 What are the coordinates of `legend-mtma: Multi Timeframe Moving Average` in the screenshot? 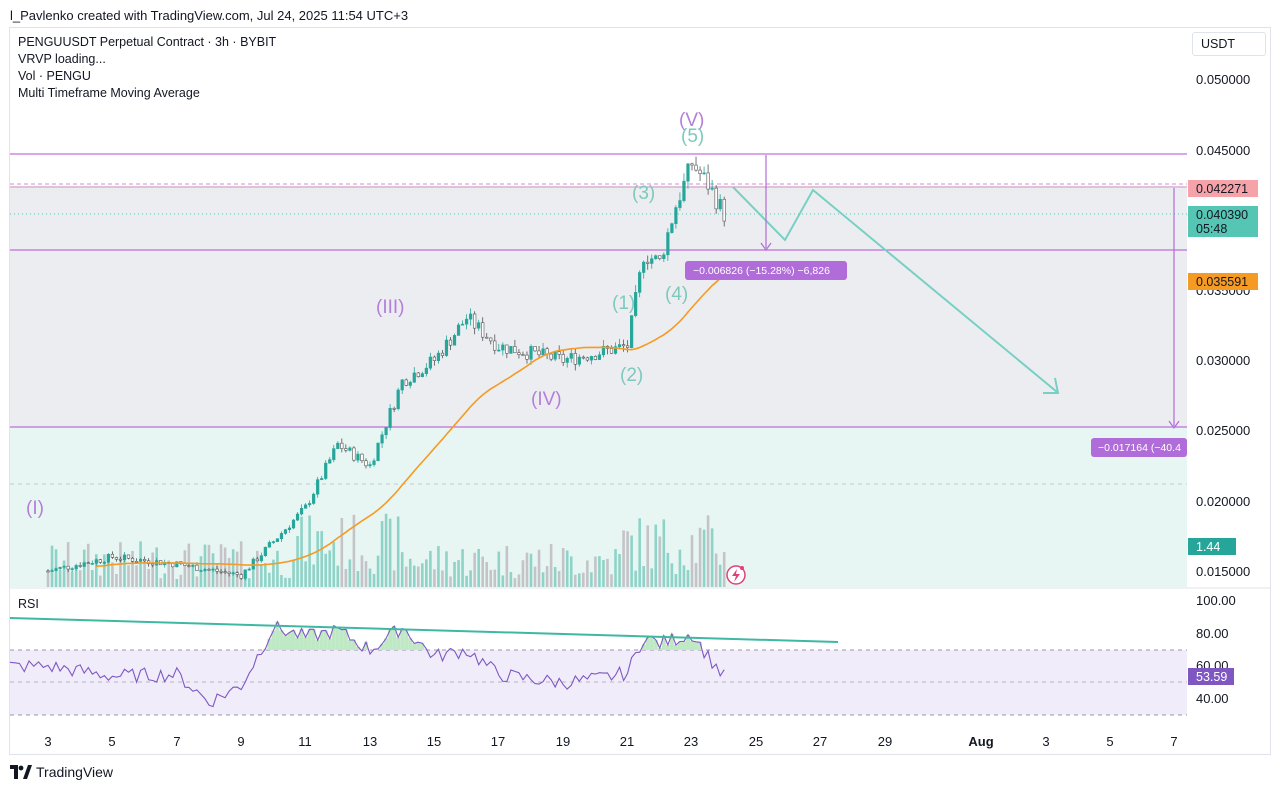 It's located at (109, 93).